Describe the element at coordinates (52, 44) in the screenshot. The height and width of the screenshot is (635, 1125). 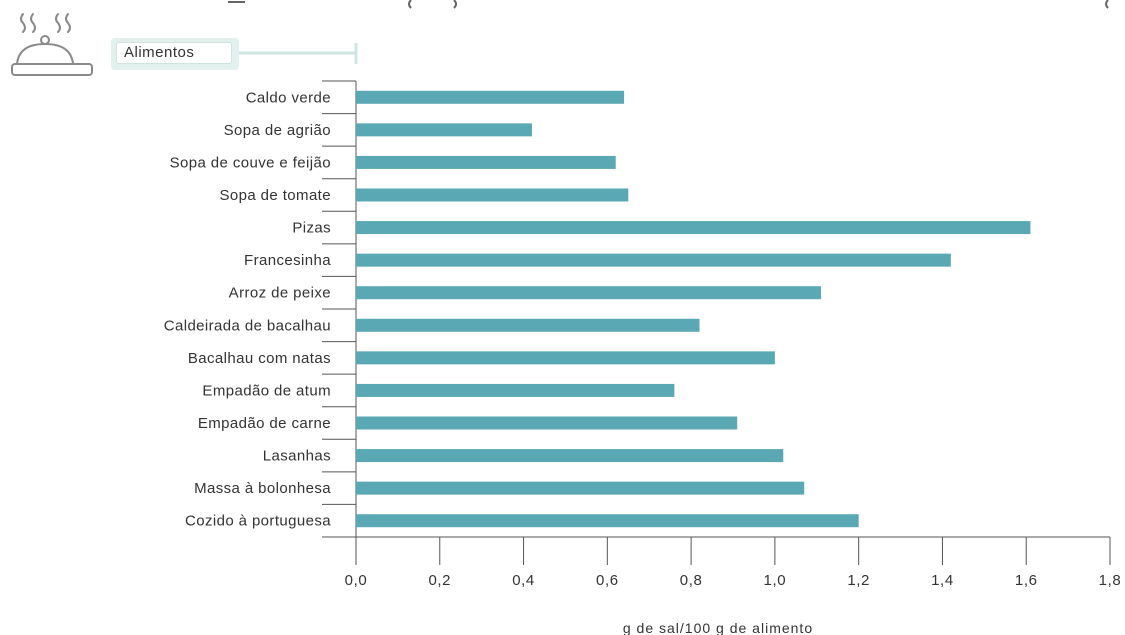
I see `food-cloche-icon` at that location.